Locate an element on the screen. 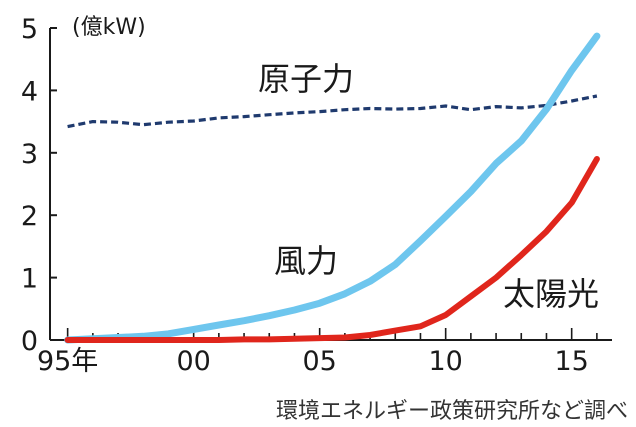  y-axis-unit-label: (億kW) is located at coordinates (109, 27).